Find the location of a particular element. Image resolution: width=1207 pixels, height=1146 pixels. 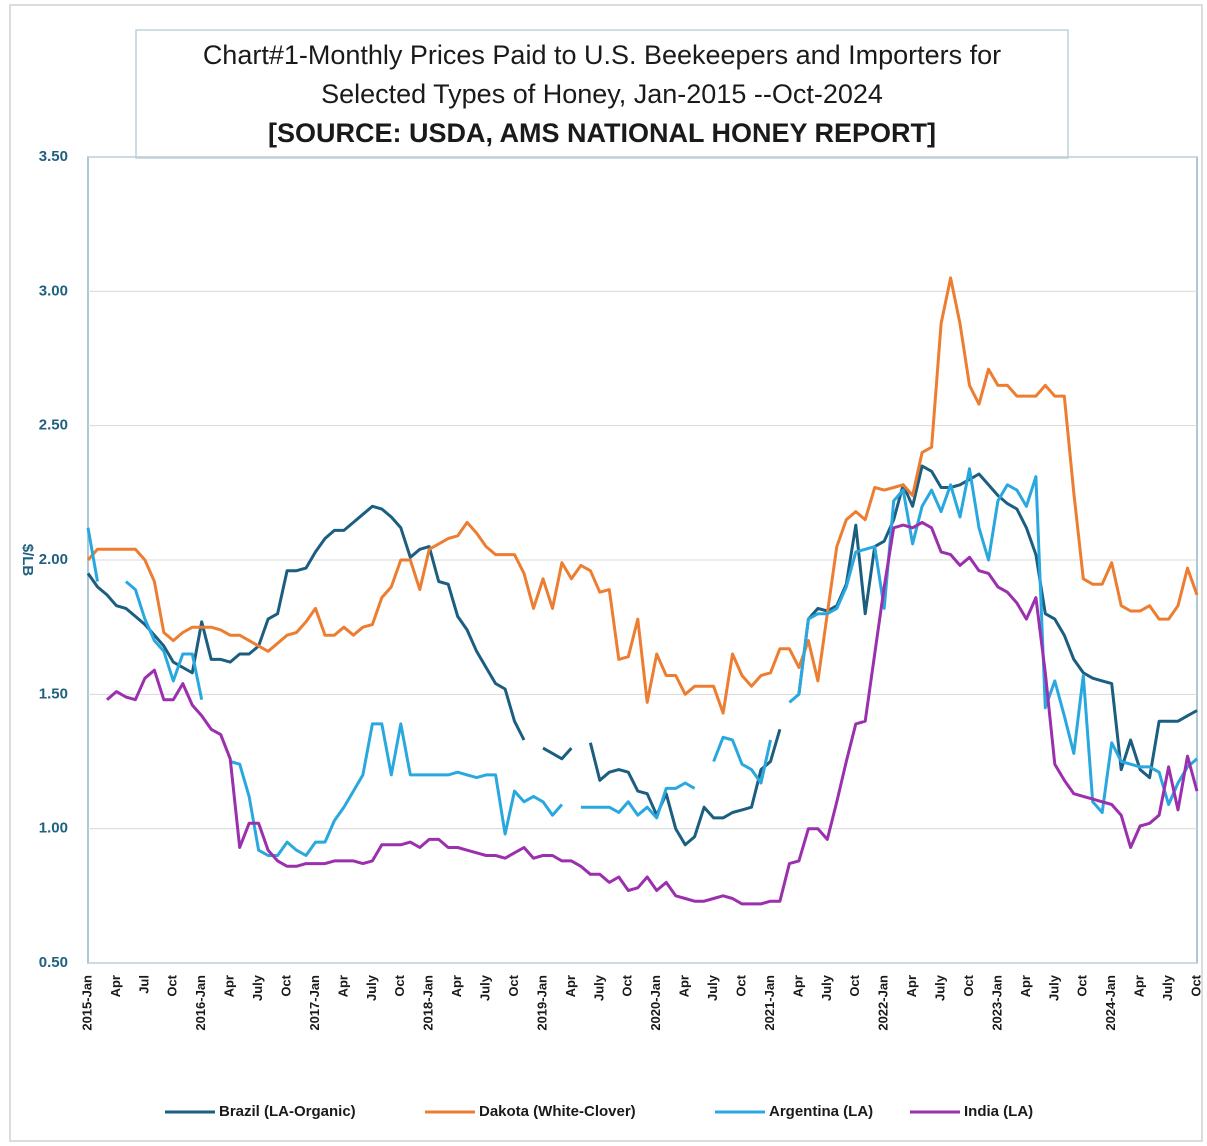

x-tick-label: 2018-Jan is located at coordinates (428, 1003).